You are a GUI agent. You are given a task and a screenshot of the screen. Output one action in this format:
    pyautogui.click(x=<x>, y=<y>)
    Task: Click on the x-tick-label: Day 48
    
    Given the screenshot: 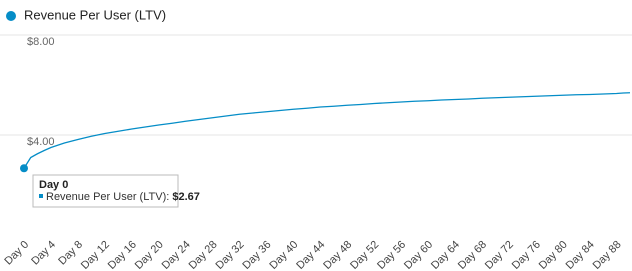 What is the action you would take?
    pyautogui.click(x=337, y=255)
    